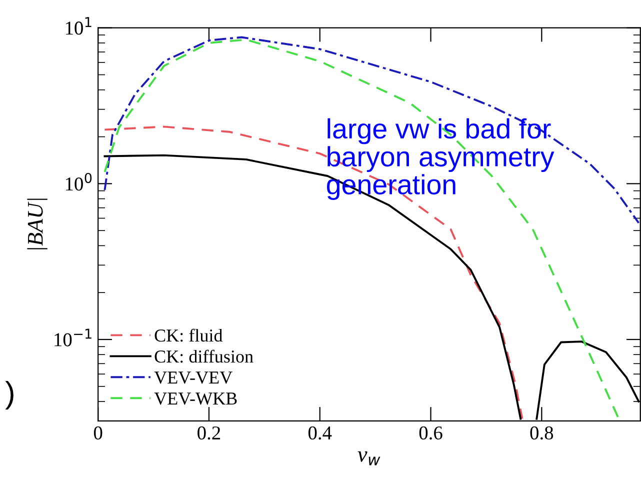 This screenshot has height=480, width=641. I want to click on y-tick-label: 10$^{−1}$, so click(73, 337).